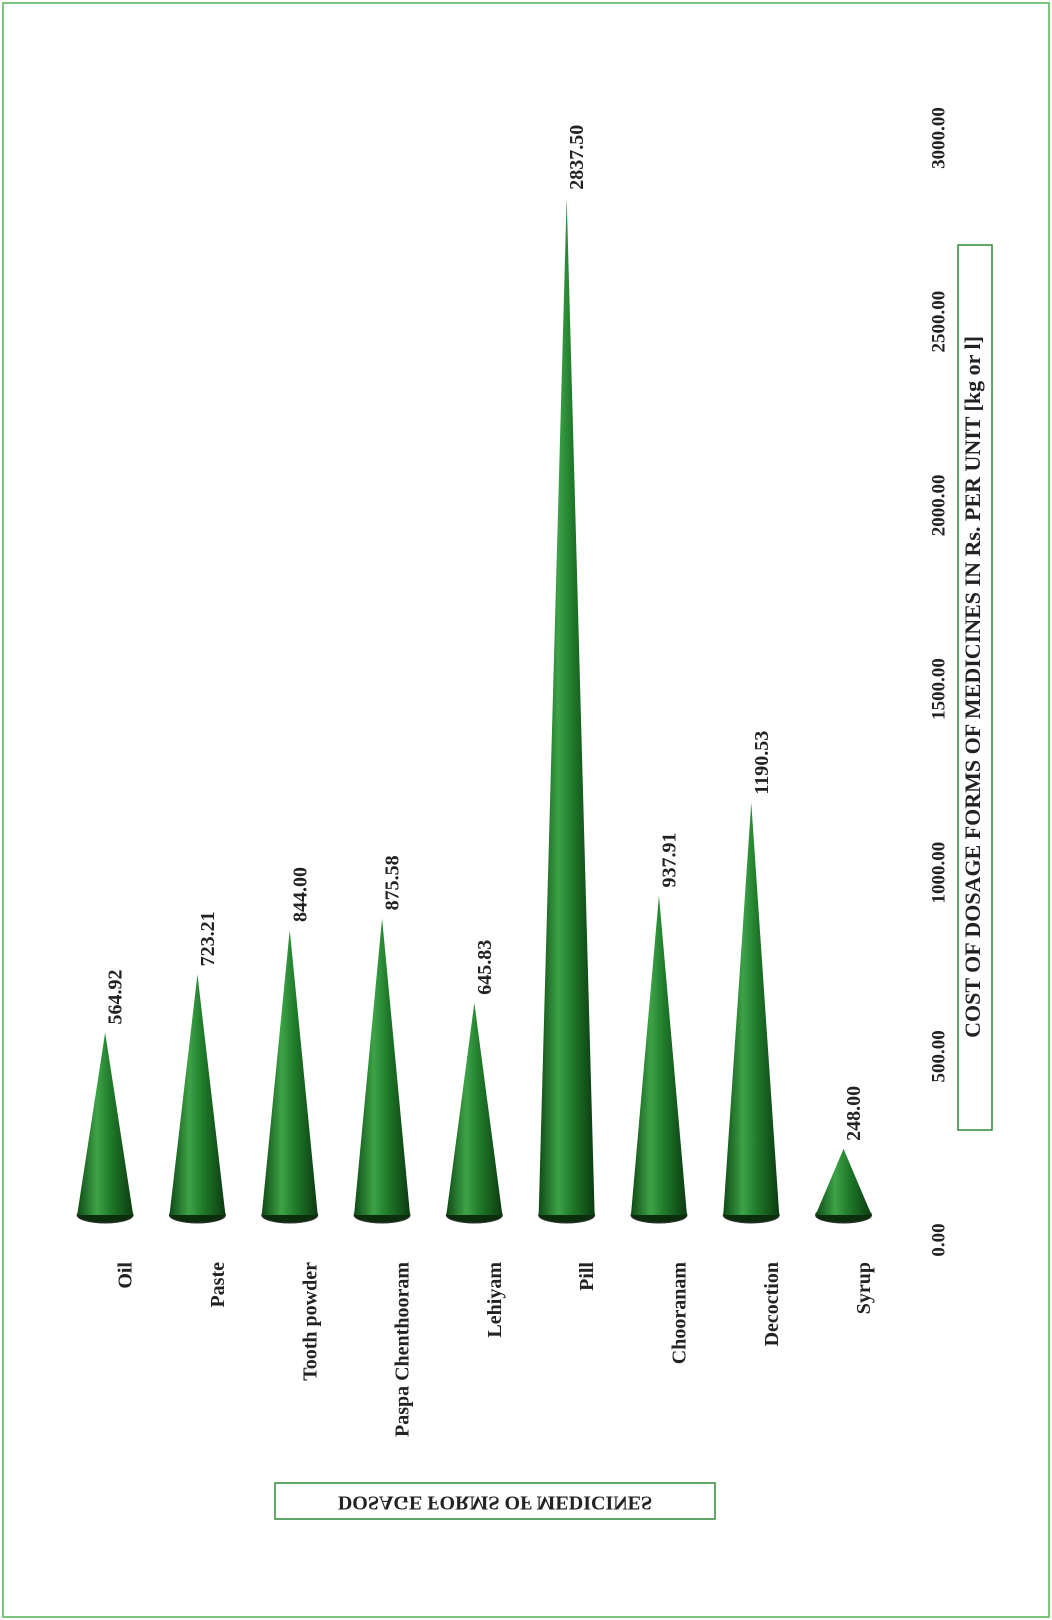 The height and width of the screenshot is (1620, 1052). I want to click on value-label: 248.00, so click(854, 1113).